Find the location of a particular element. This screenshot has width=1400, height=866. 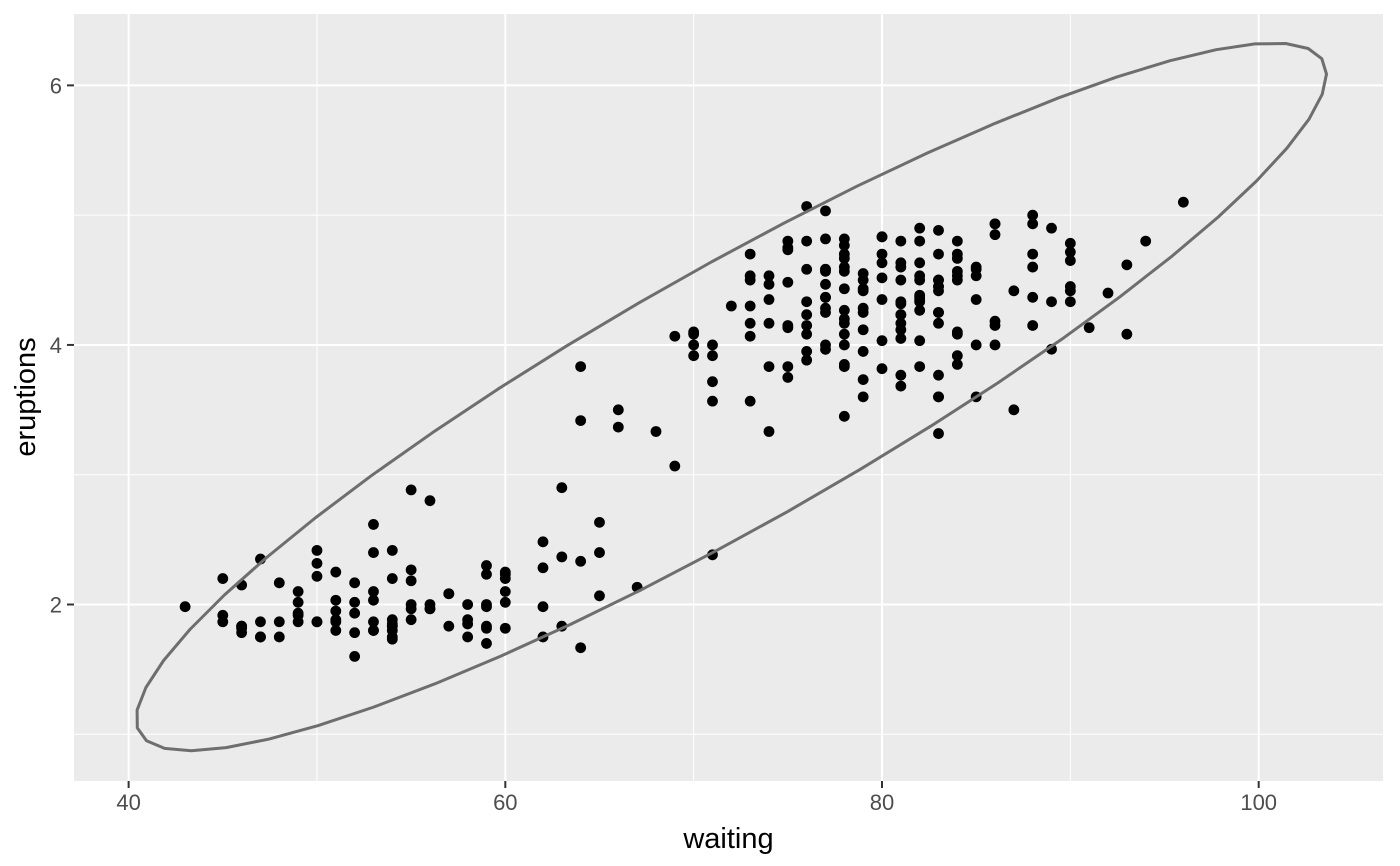

x-tick-label: 40 is located at coordinates (128, 802).